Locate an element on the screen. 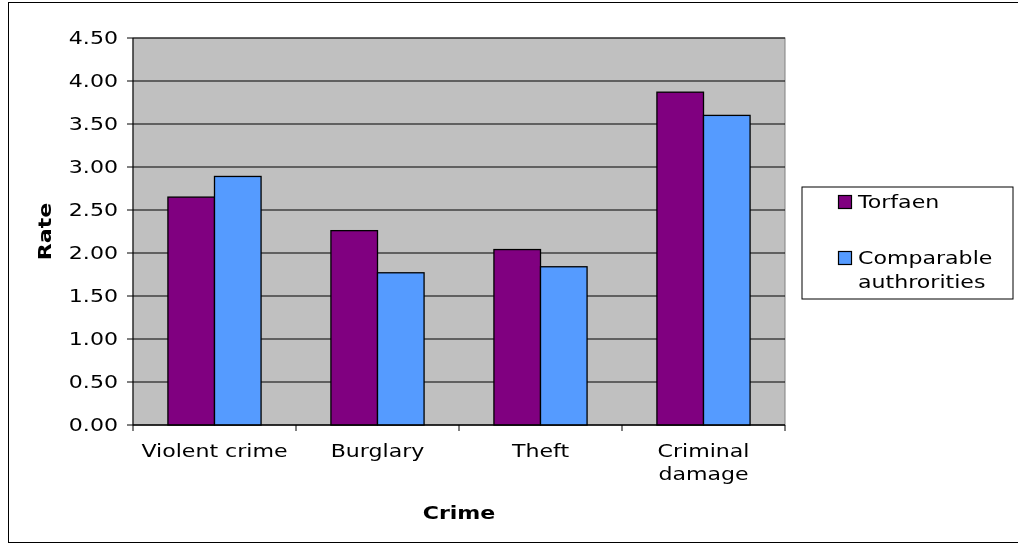 The width and height of the screenshot is (1018, 547). y-tick-label: 0.50 is located at coordinates (93, 382).